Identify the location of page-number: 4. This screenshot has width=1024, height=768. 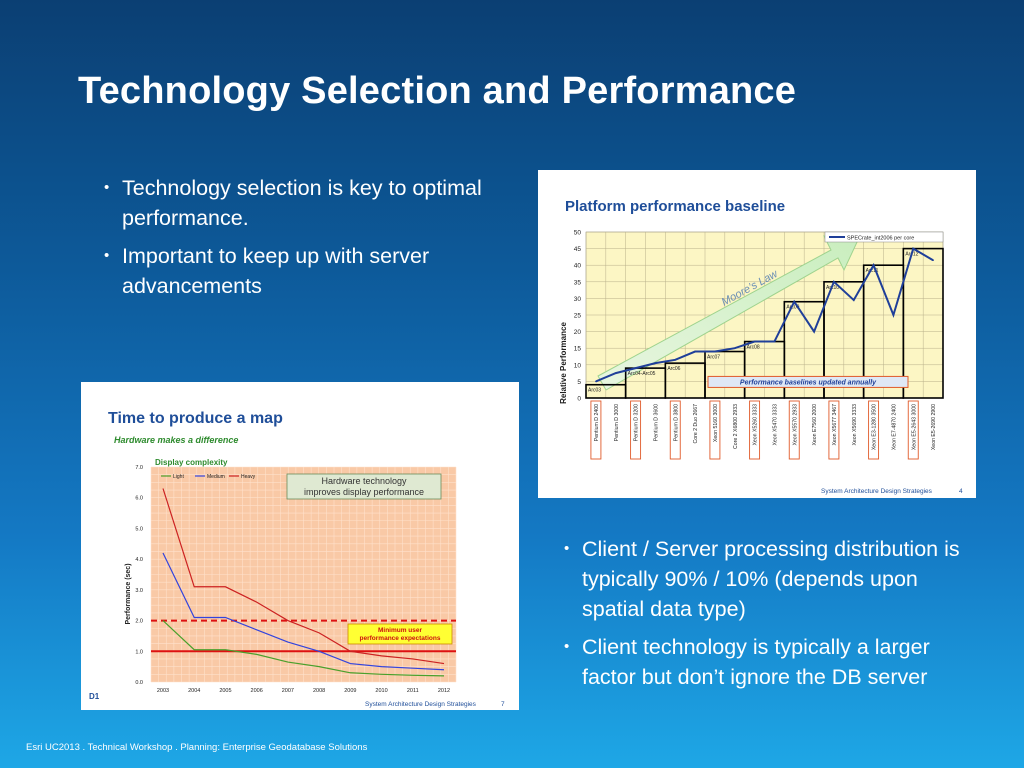
(961, 491).